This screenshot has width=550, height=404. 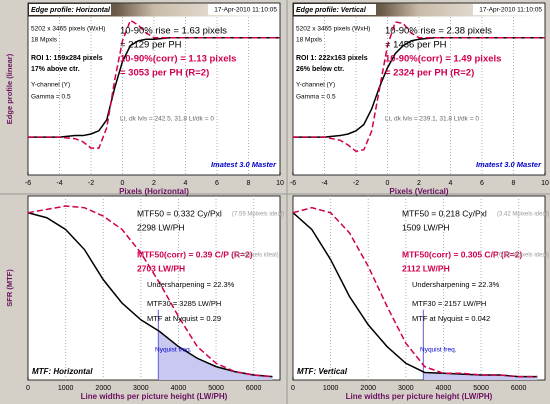 I want to click on annotation: 2703 LW/PH, so click(x=161, y=268).